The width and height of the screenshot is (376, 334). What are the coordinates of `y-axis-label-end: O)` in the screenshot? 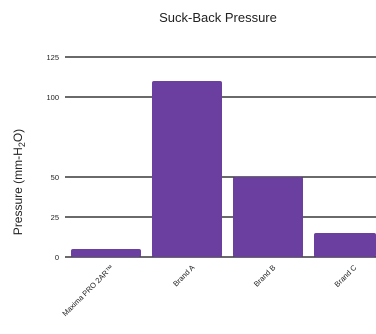 It's located at (18, 135).